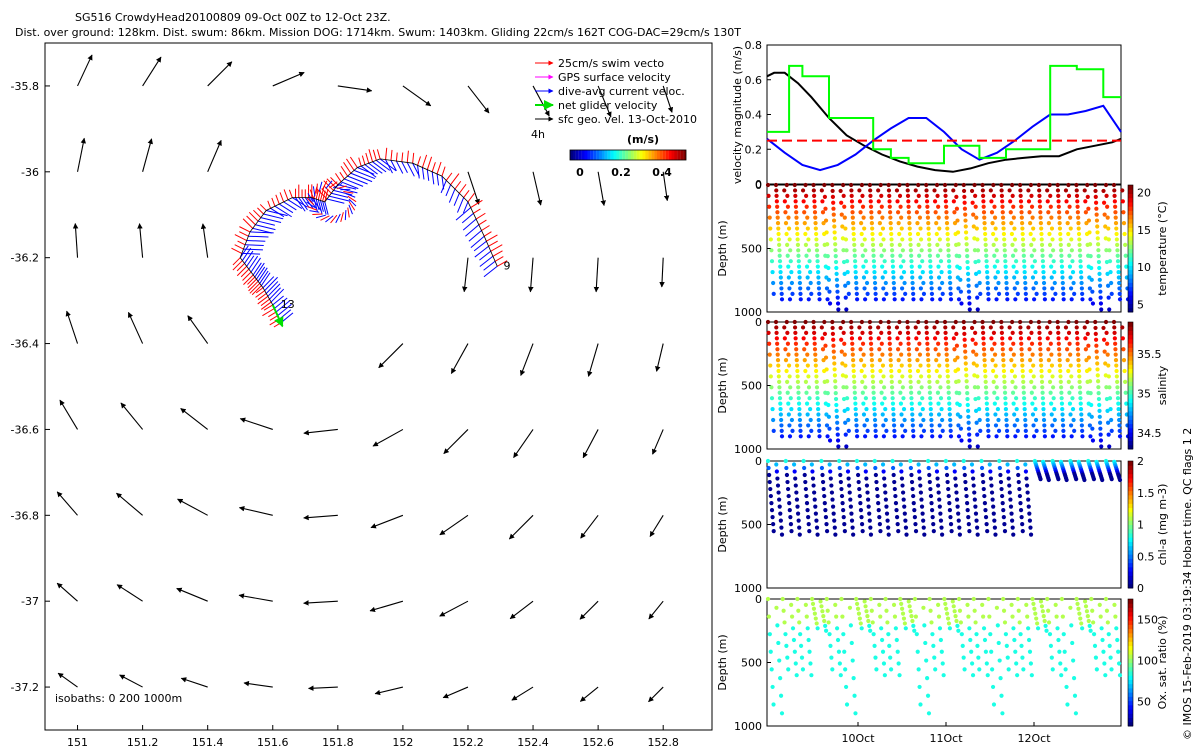 The width and height of the screenshot is (1200, 750). Describe the element at coordinates (204, 240) in the screenshot. I see `geostrophic-velocity-arrow` at that location.